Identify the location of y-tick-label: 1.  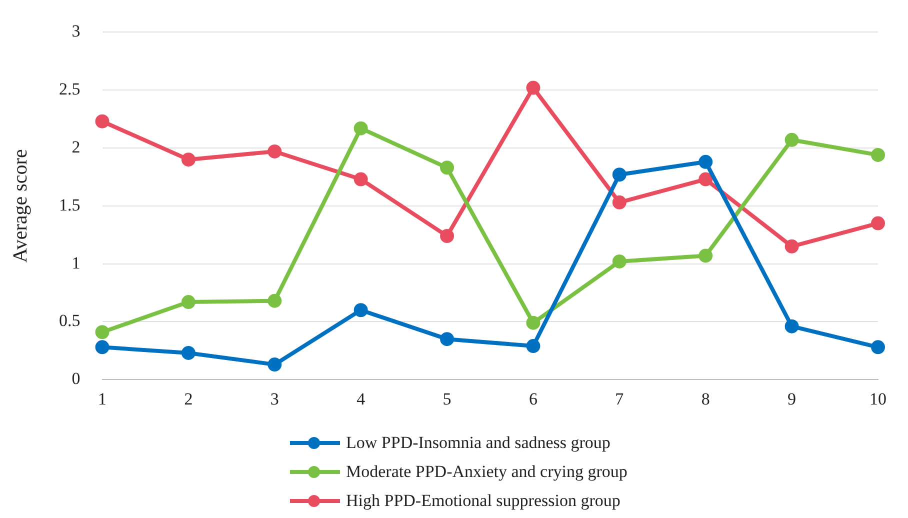
(76, 262).